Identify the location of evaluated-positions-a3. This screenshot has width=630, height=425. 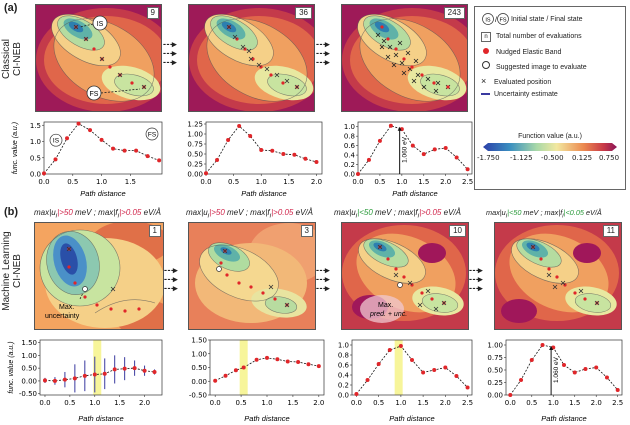
(413, 63).